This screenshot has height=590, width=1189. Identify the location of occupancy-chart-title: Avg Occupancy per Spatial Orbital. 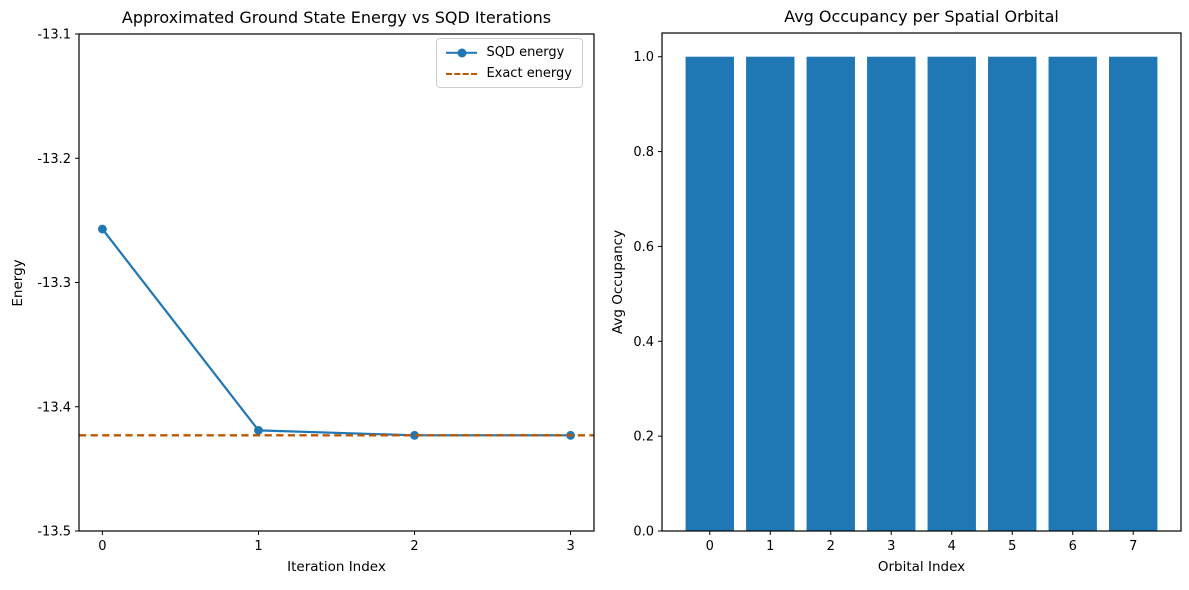
(921, 16).